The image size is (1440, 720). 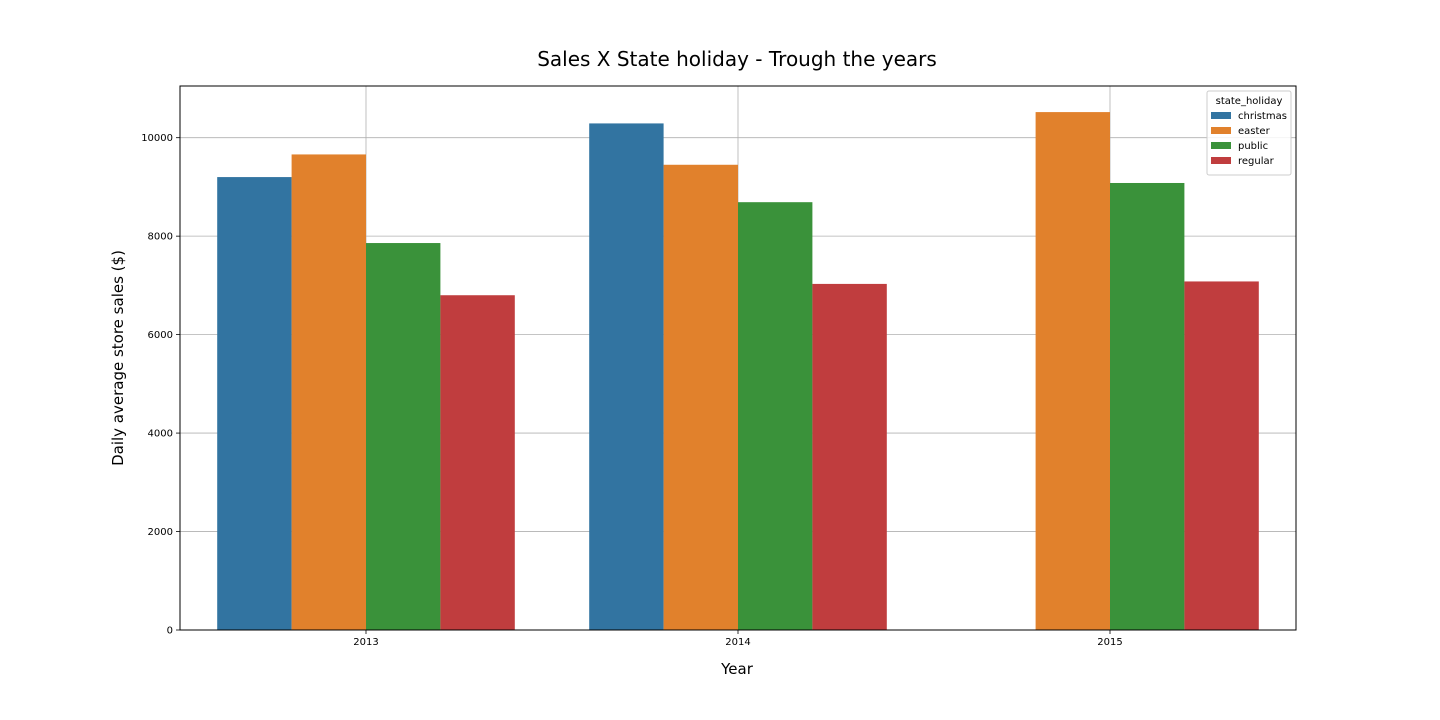 I want to click on bar-public-2015, so click(x=1147, y=406).